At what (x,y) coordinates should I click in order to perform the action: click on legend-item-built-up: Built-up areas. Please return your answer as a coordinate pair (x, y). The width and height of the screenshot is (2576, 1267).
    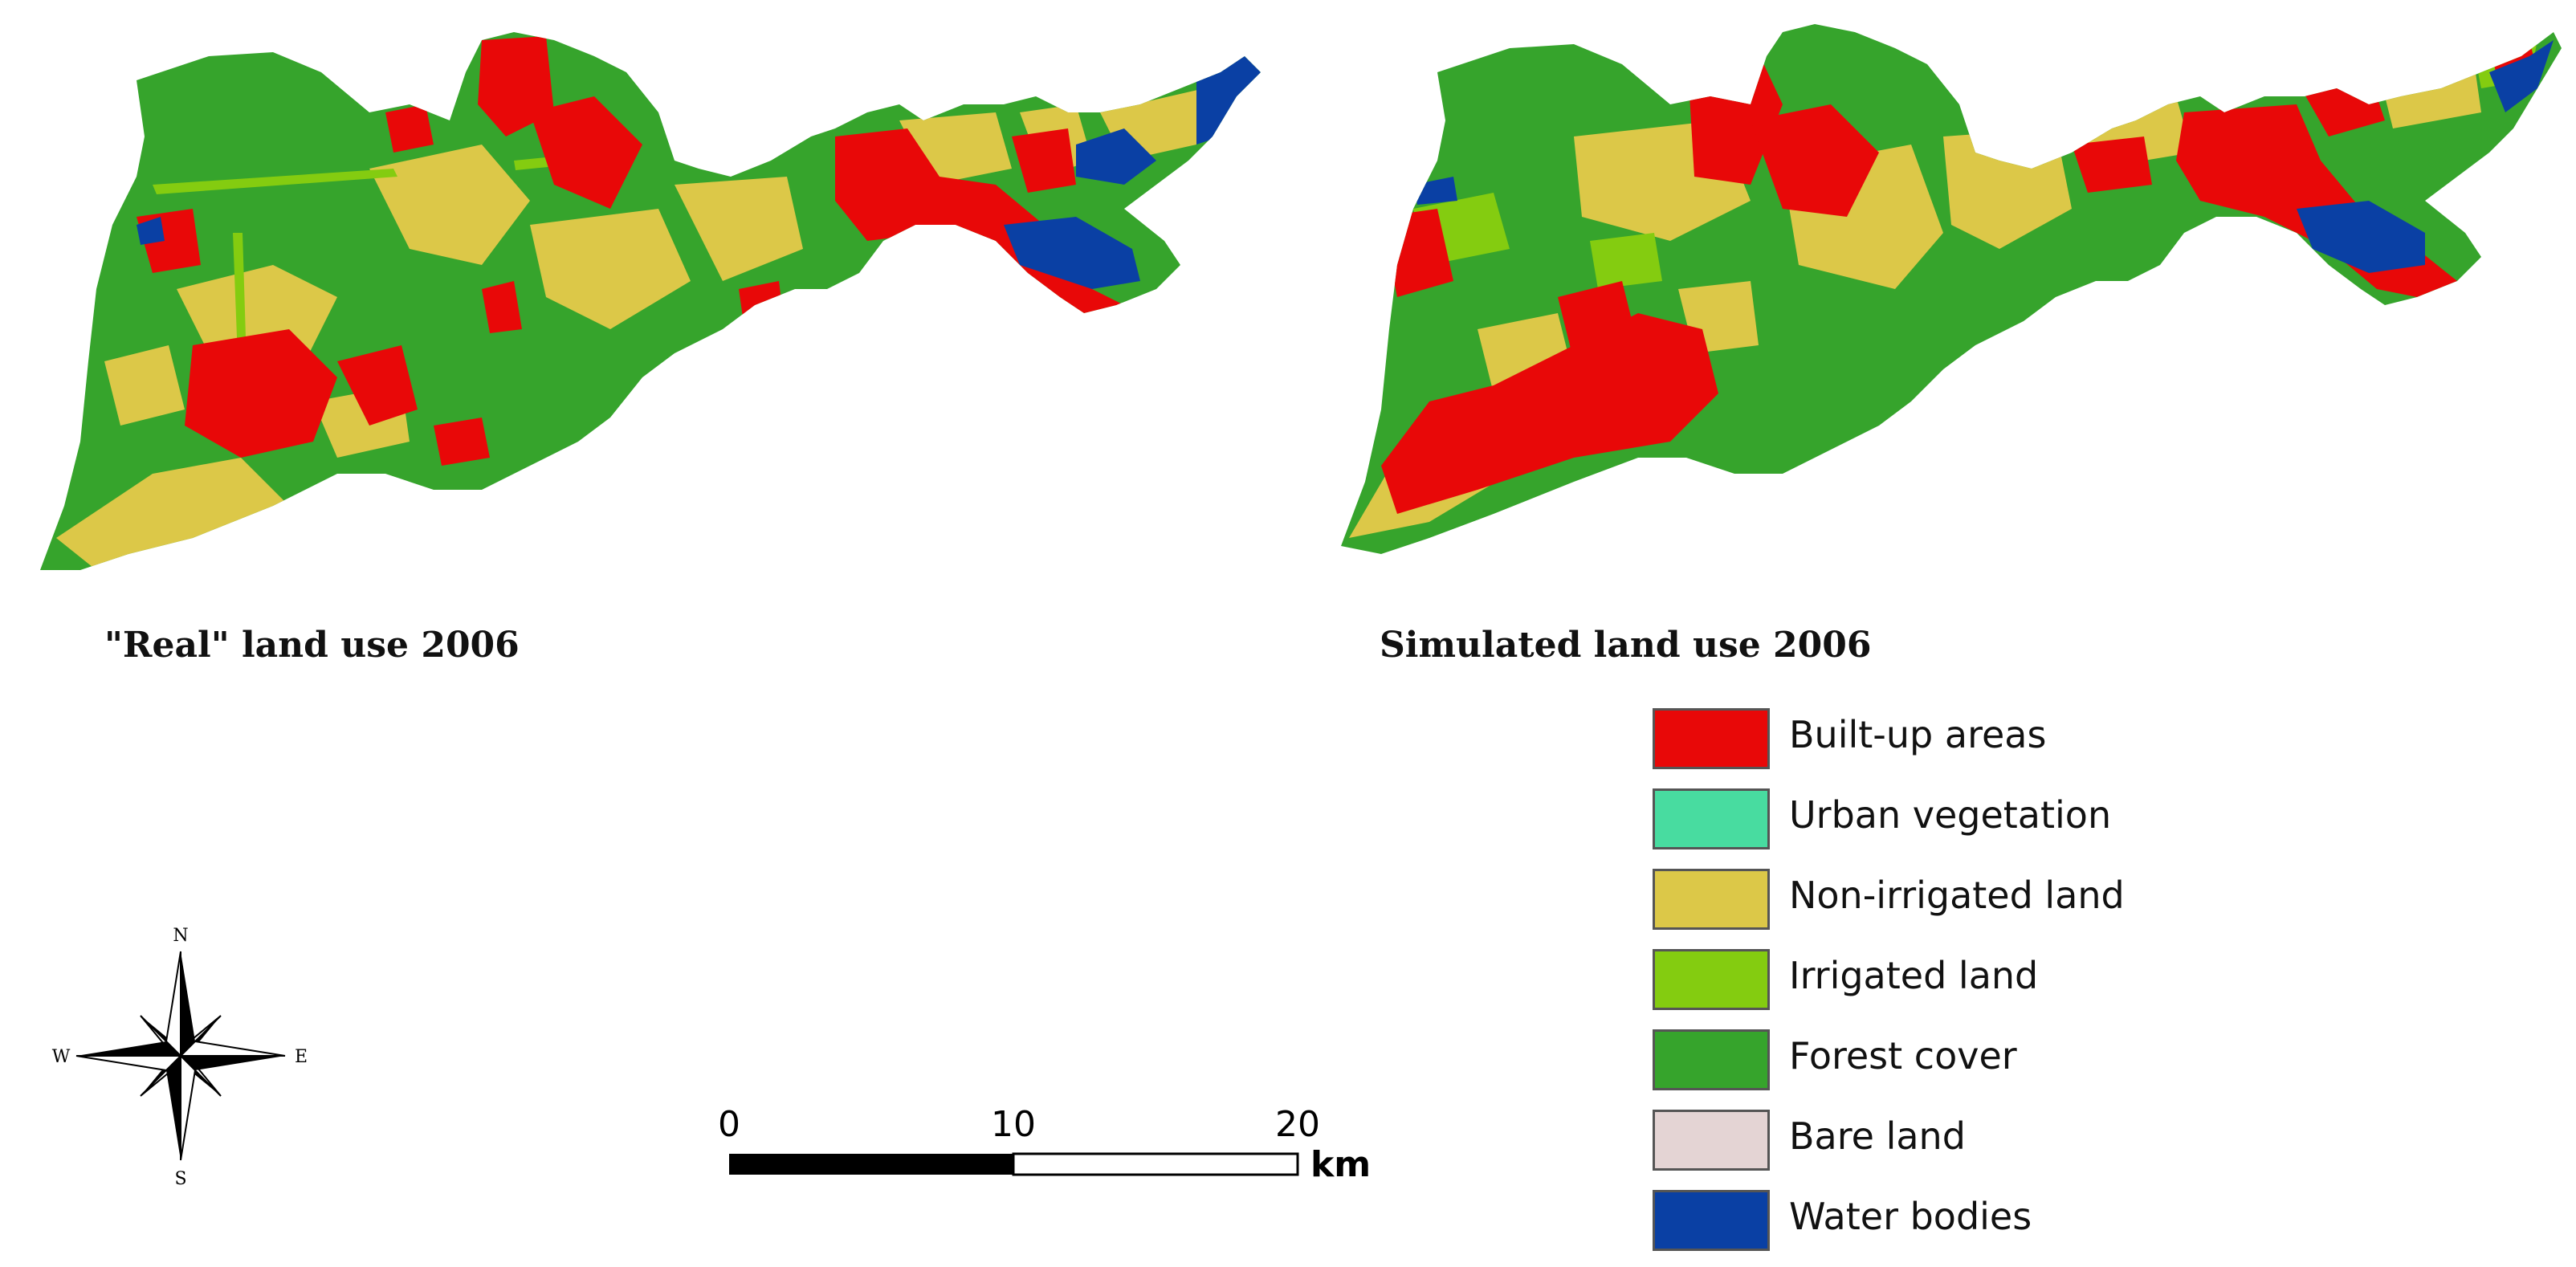
    Looking at the image, I should click on (2054, 745).